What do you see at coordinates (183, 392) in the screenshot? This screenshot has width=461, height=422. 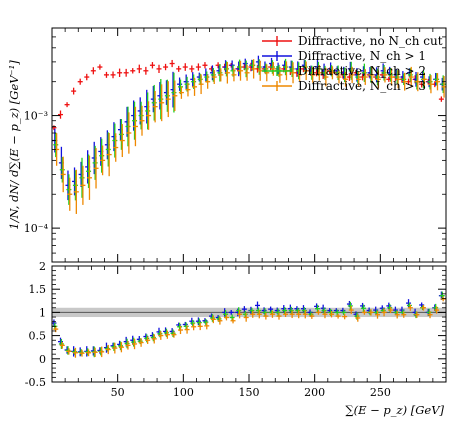 I see `x-tick-label: 100` at bounding box center [183, 392].